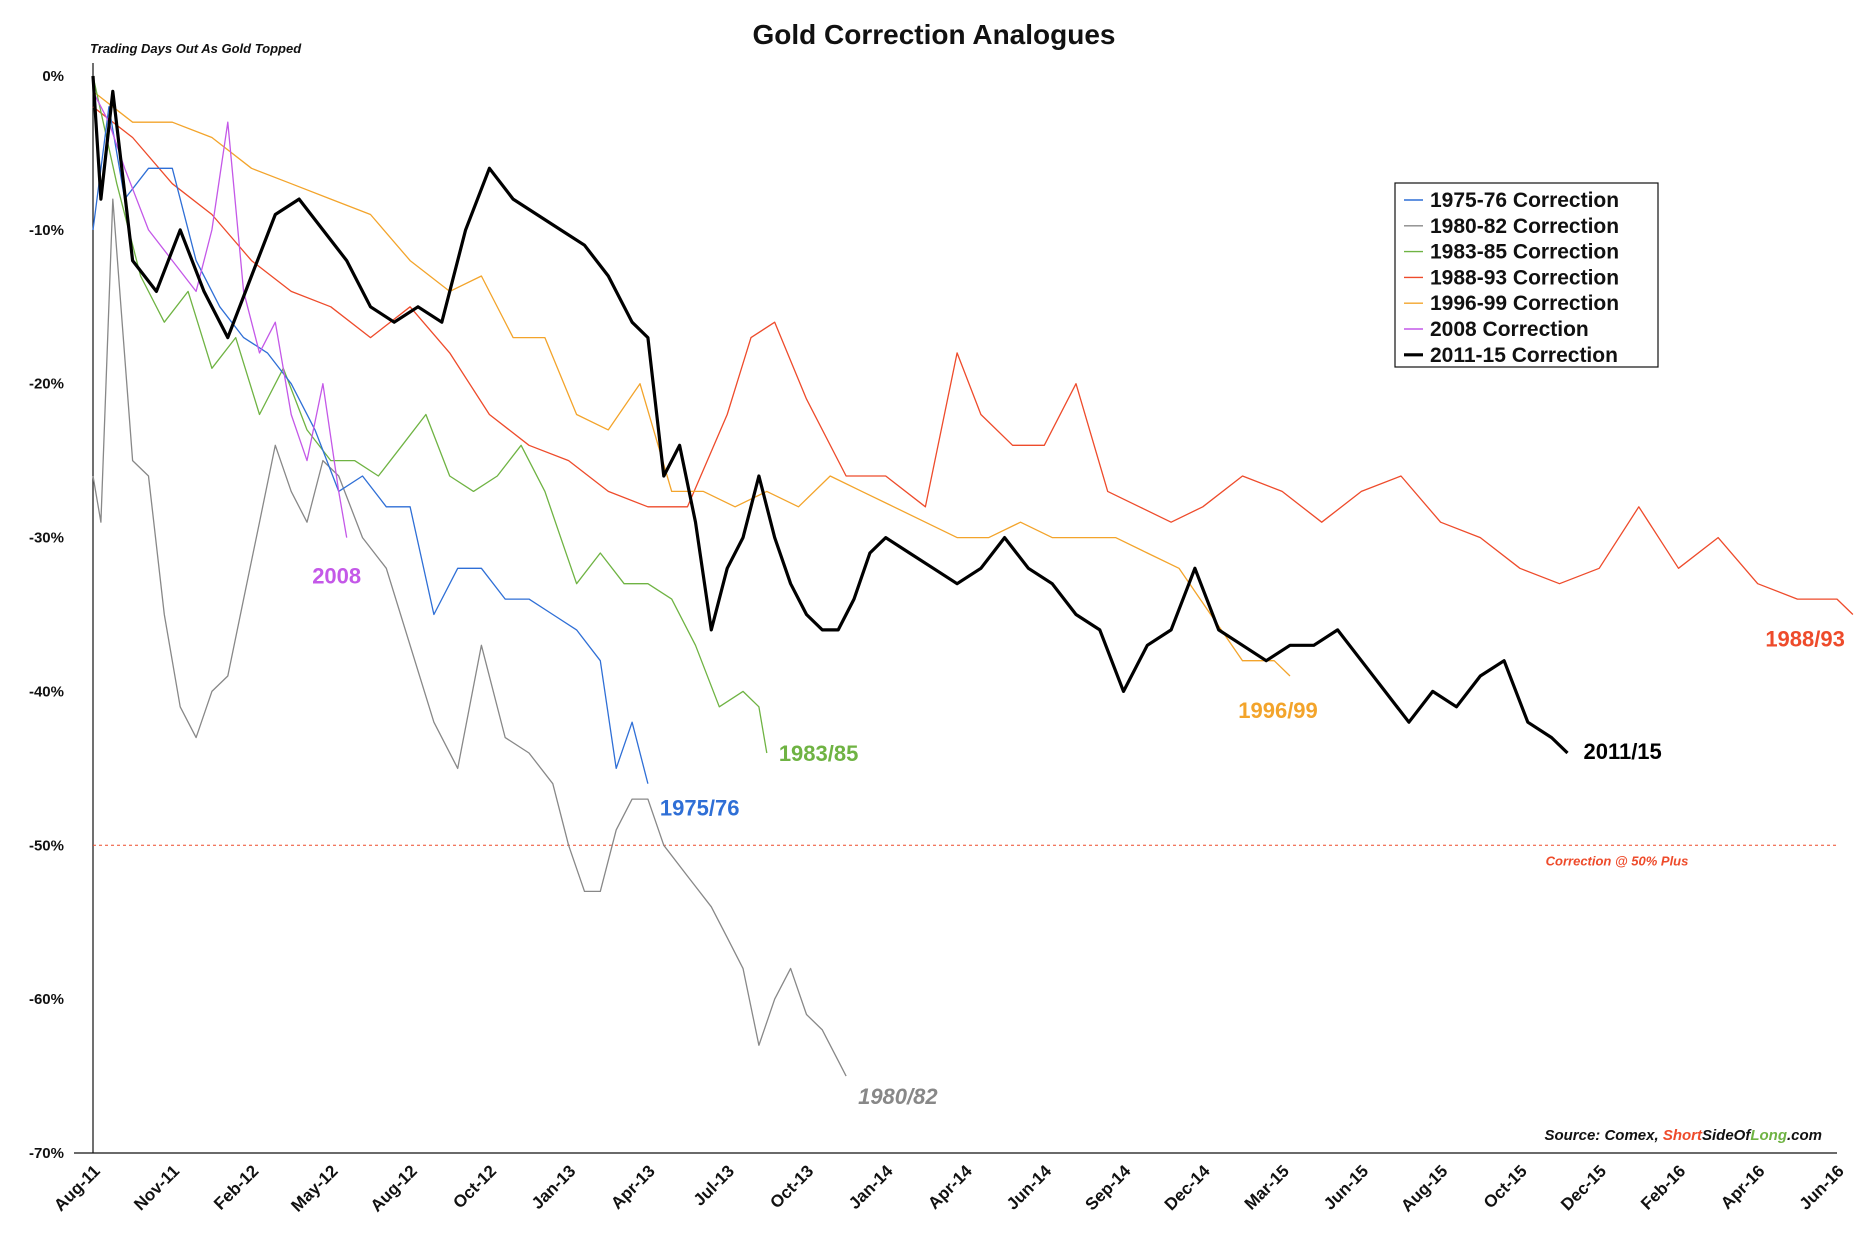 The height and width of the screenshot is (1249, 1868). I want to click on end-label-1996-99: 1996/99, so click(1278, 710).